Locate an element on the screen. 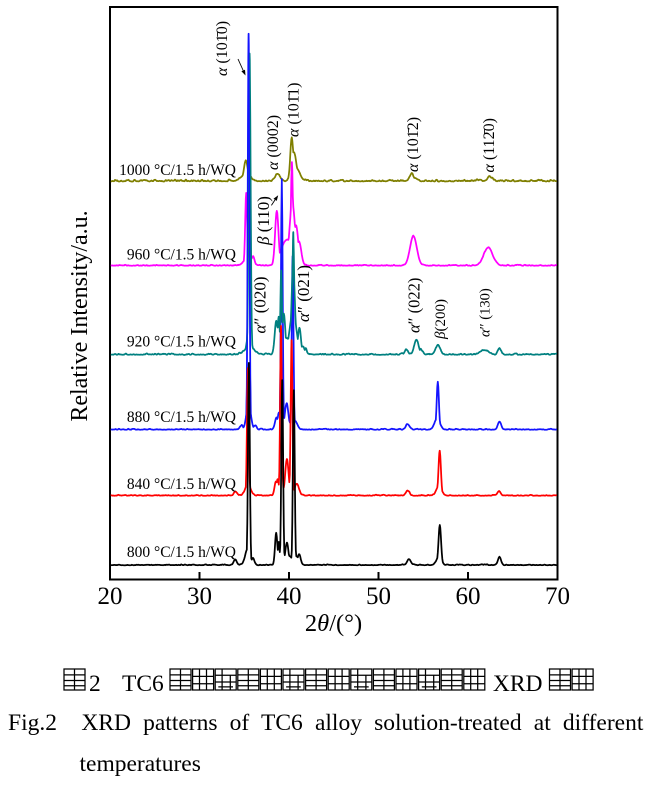 The width and height of the screenshot is (655, 795). svg-text: 1000 °C/1.5 h/WQ is located at coordinates (177, 170).